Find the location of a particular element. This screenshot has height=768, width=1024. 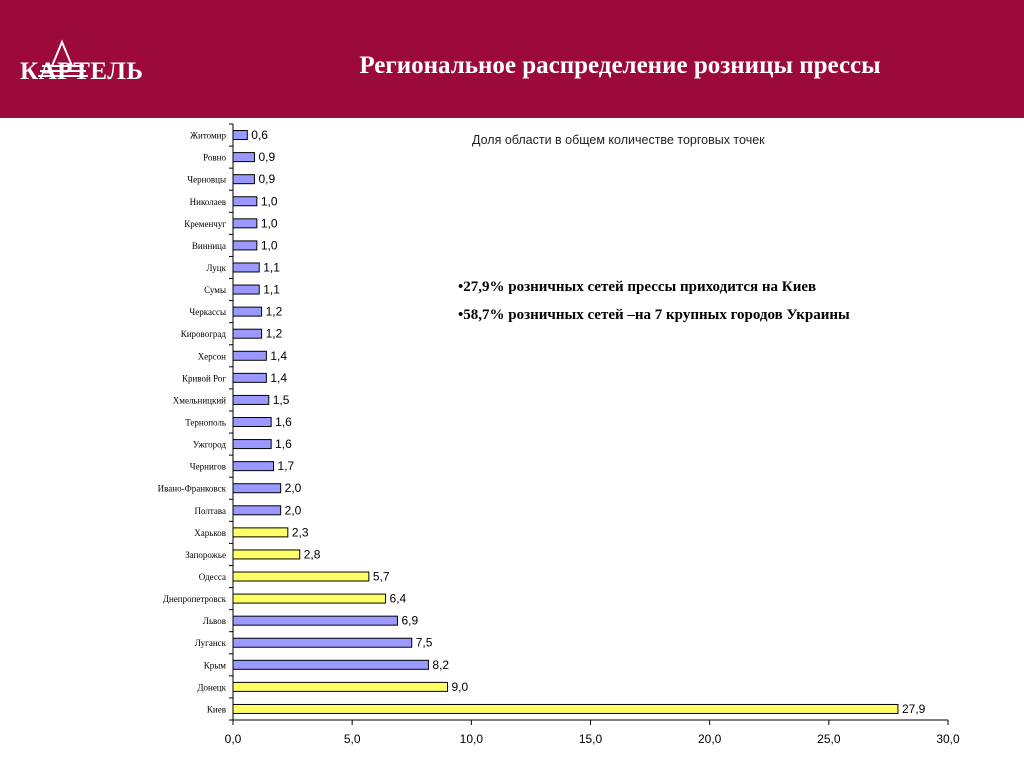

category-label: Ужгород is located at coordinates (210, 445).